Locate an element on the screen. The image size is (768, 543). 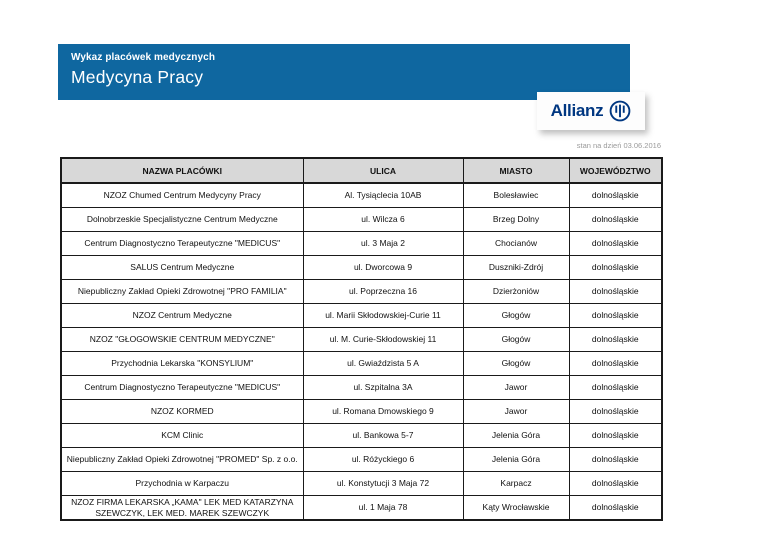
cell-ulica: ul. Konstytucji 3 Maja 72 is located at coordinates (383, 483).